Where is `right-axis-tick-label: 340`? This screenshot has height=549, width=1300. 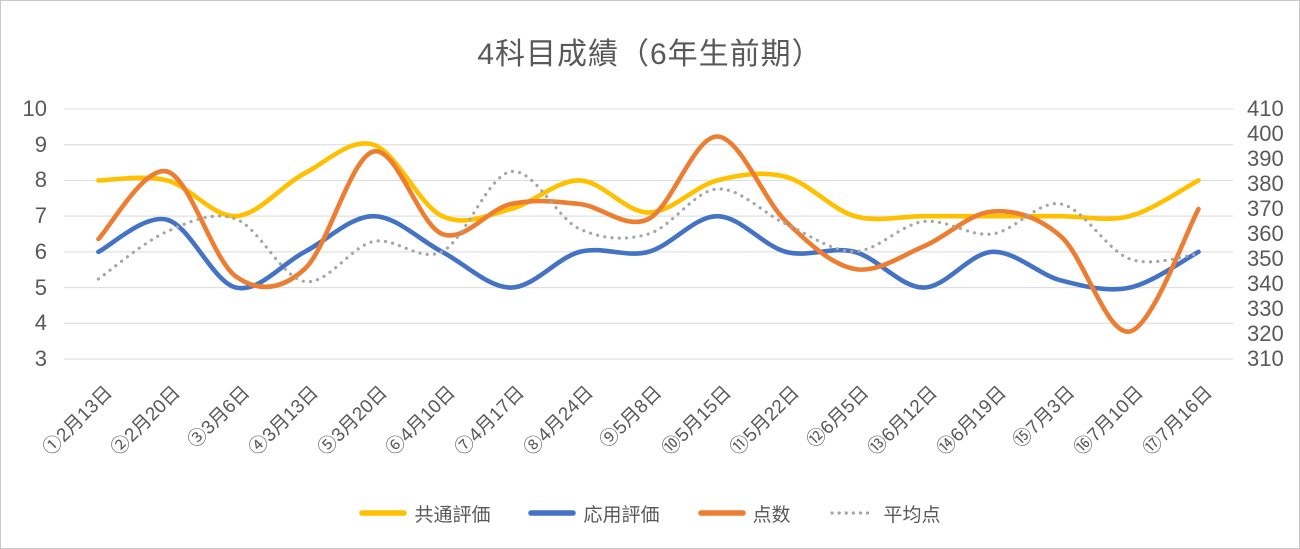 right-axis-tick-label: 340 is located at coordinates (1265, 283).